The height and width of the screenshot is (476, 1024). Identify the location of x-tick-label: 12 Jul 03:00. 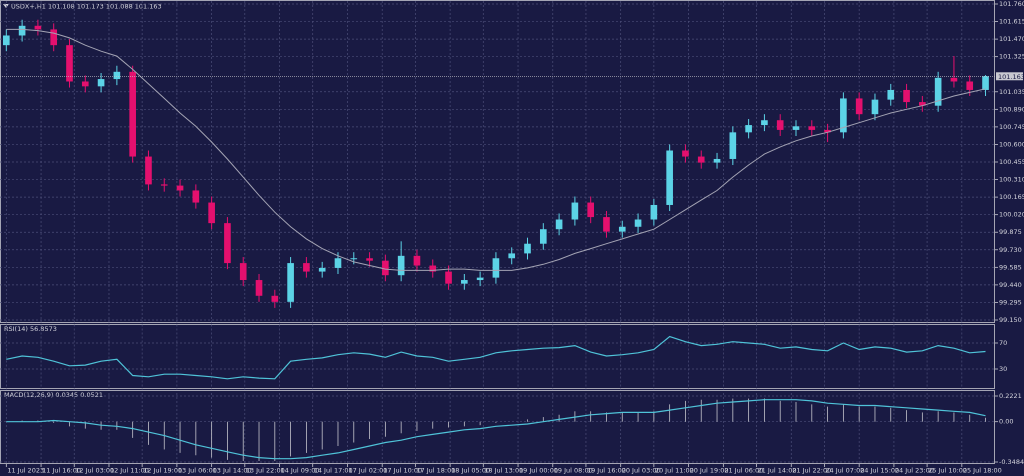
(94, 471).